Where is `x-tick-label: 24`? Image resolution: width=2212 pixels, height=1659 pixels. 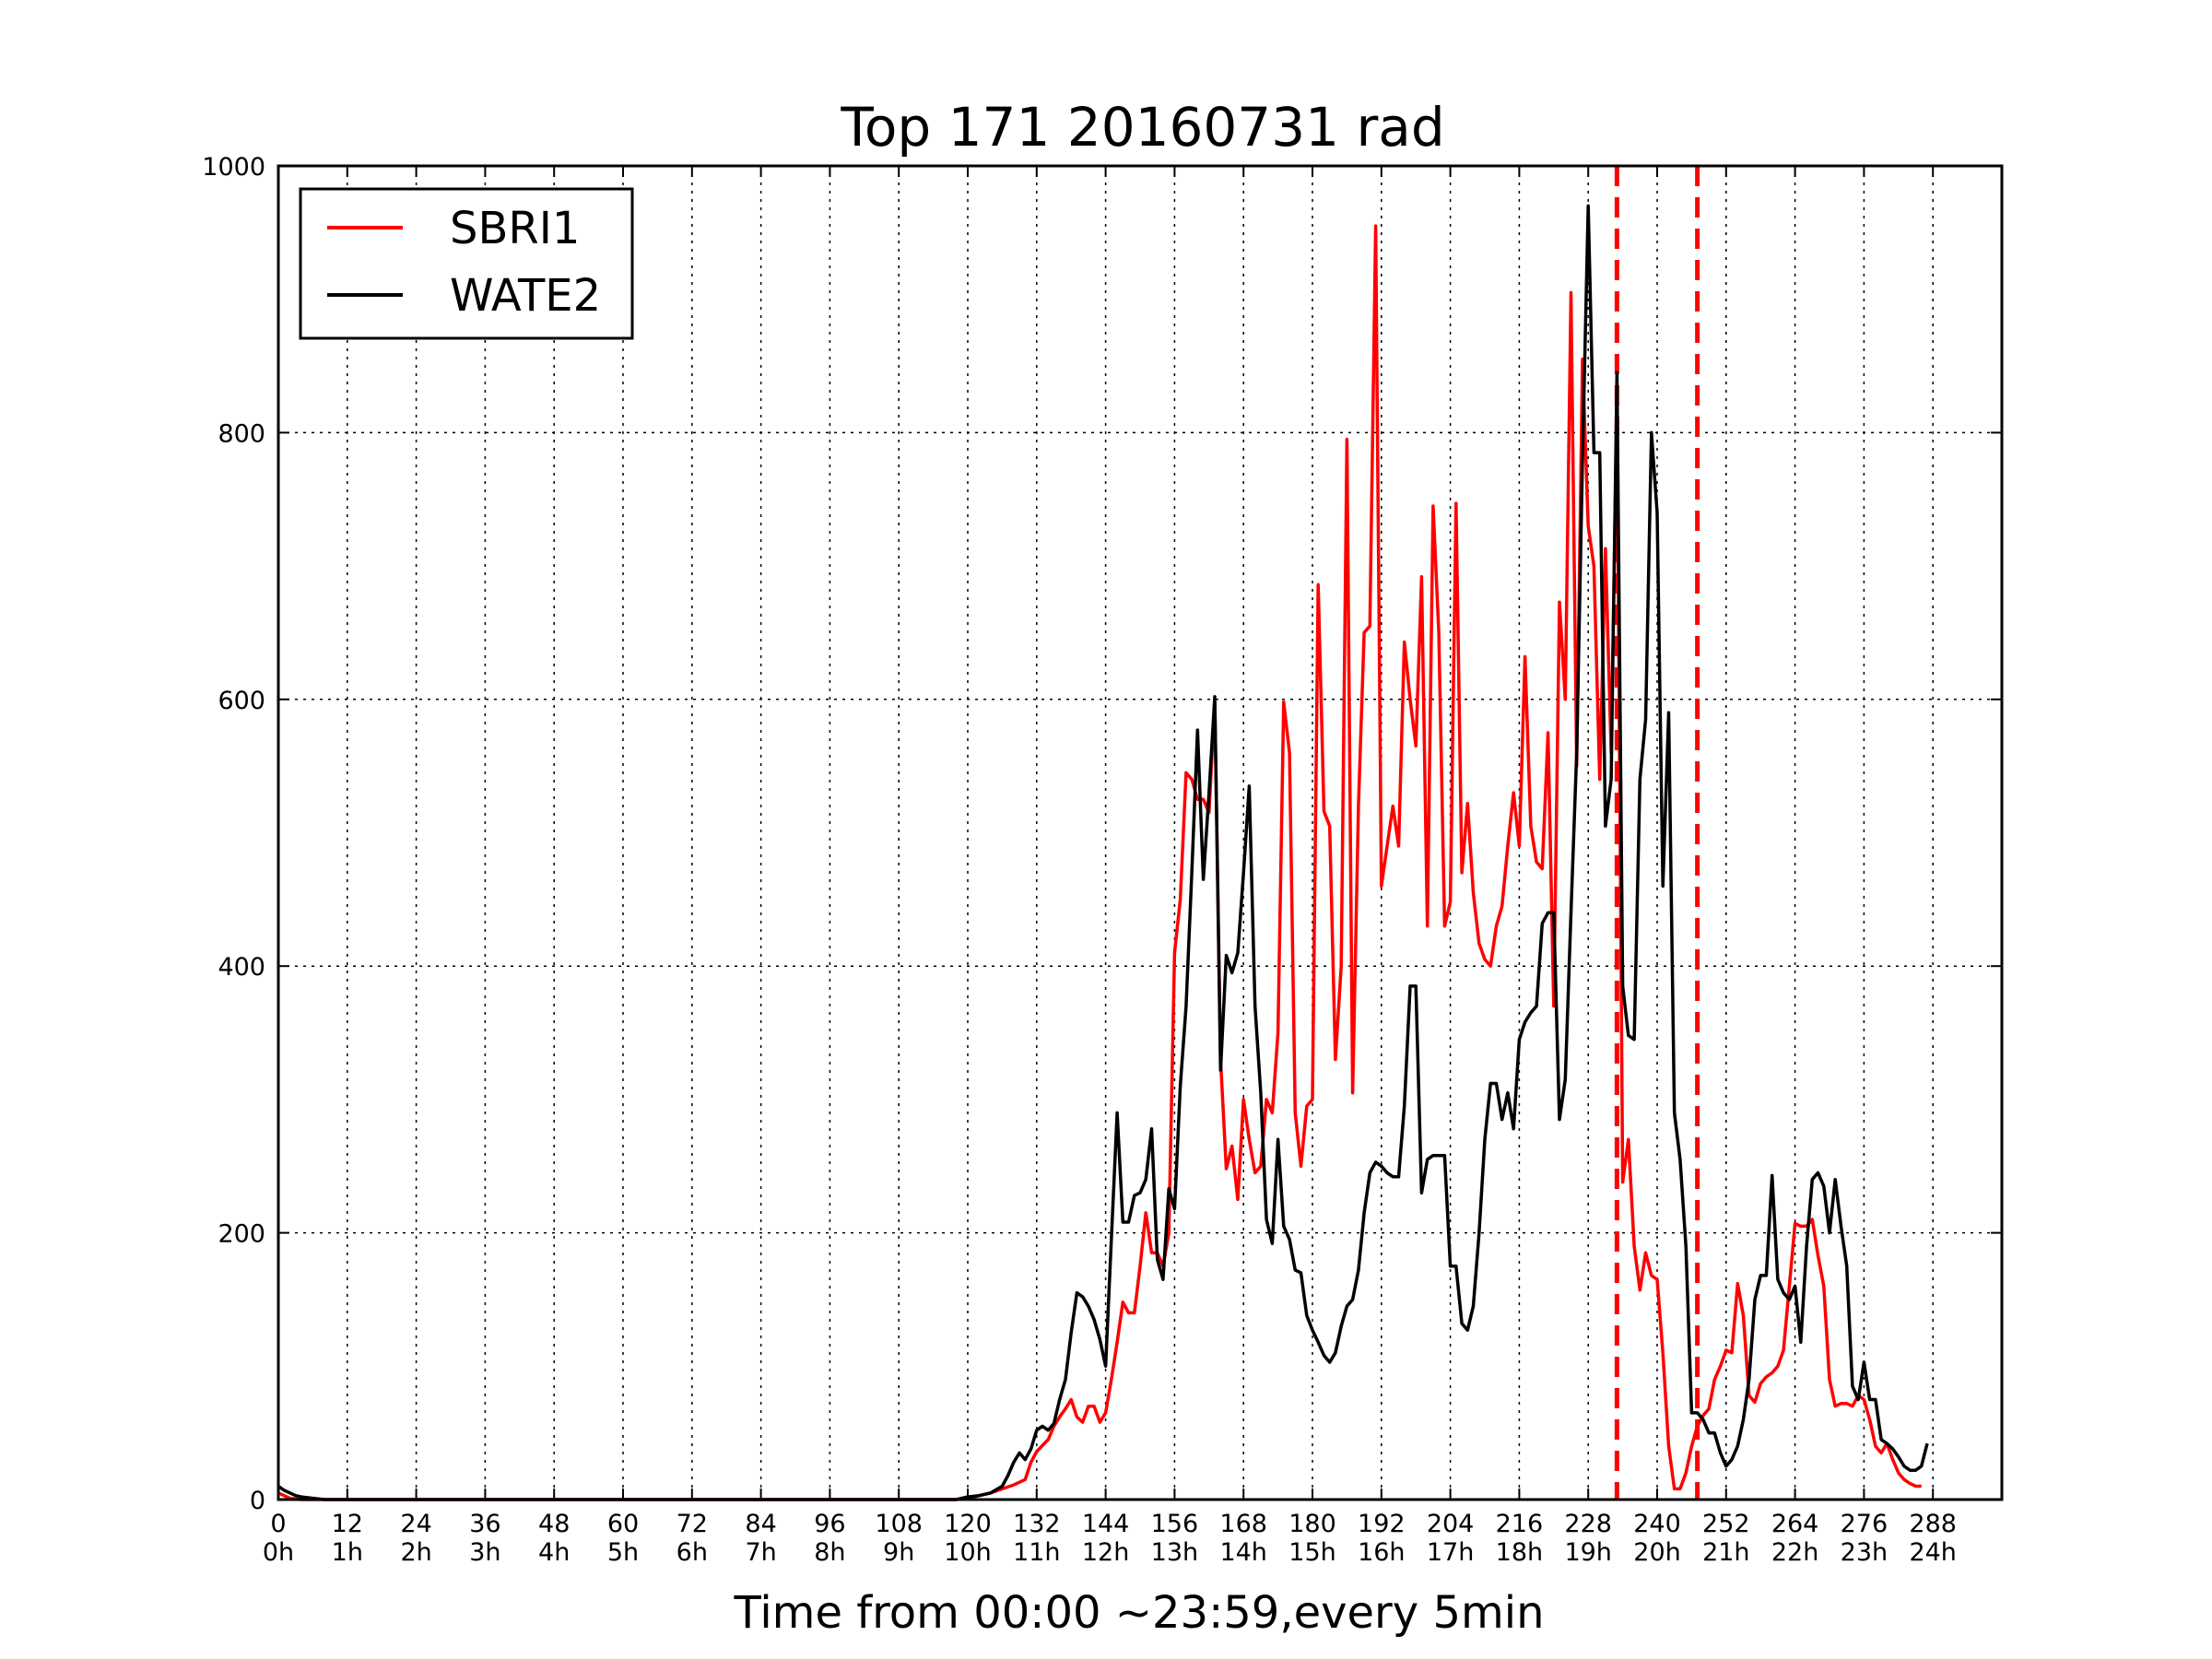
x-tick-label: 24 is located at coordinates (415, 1524).